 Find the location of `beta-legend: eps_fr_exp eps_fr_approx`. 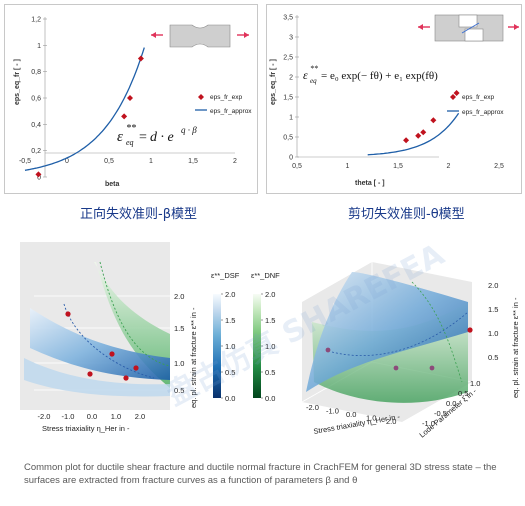

beta-legend: eps_fr_exp eps_fr_approx is located at coordinates (223, 104).